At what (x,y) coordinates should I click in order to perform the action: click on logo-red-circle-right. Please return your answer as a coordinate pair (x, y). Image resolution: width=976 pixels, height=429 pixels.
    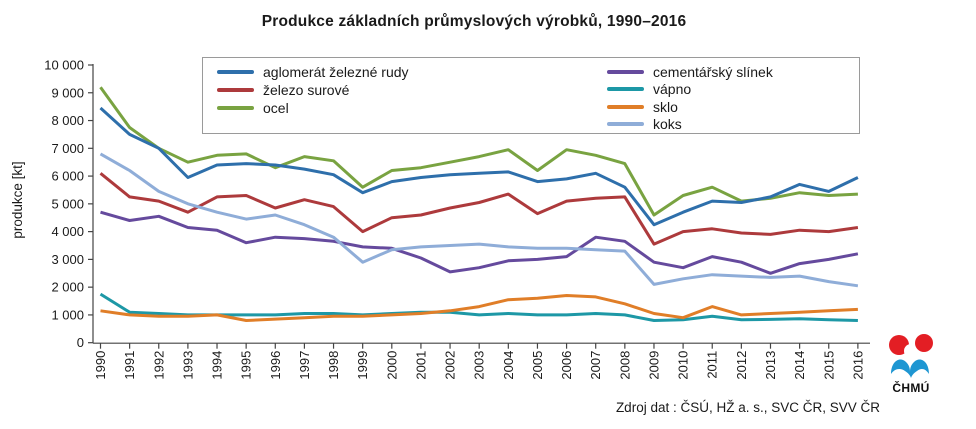
    Looking at the image, I should click on (924, 343).